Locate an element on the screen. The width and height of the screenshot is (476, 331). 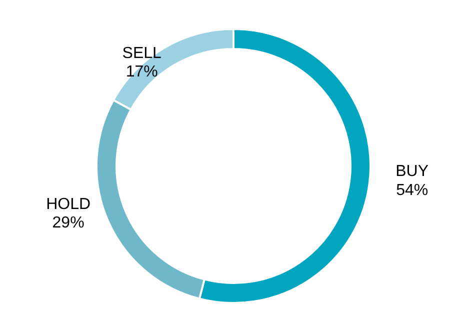
slice-label: BUY is located at coordinates (412, 171).